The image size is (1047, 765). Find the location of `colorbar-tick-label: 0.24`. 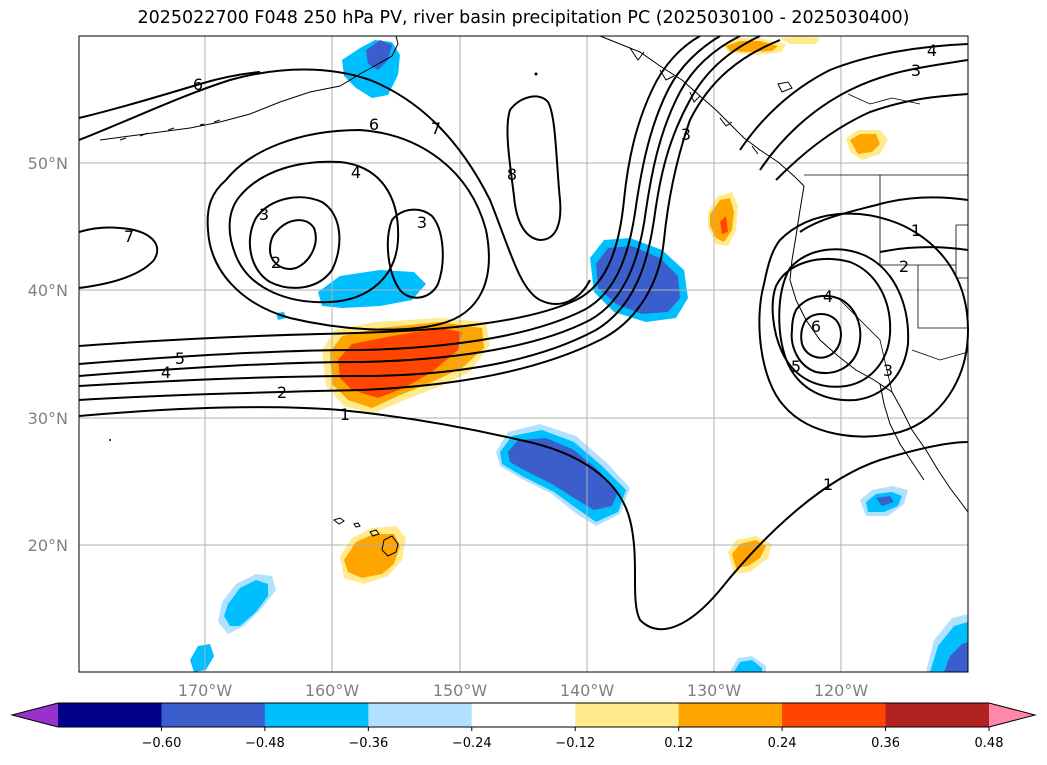

colorbar-tick-label: 0.24 is located at coordinates (782, 743).